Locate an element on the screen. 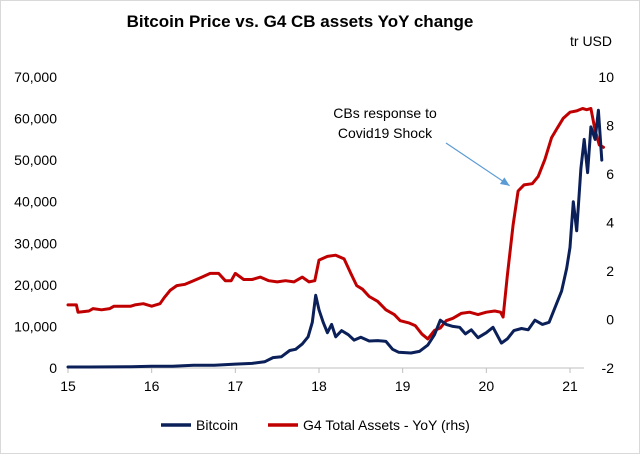 The width and height of the screenshot is (640, 454). right-tick-label: 4 is located at coordinates (610, 223).